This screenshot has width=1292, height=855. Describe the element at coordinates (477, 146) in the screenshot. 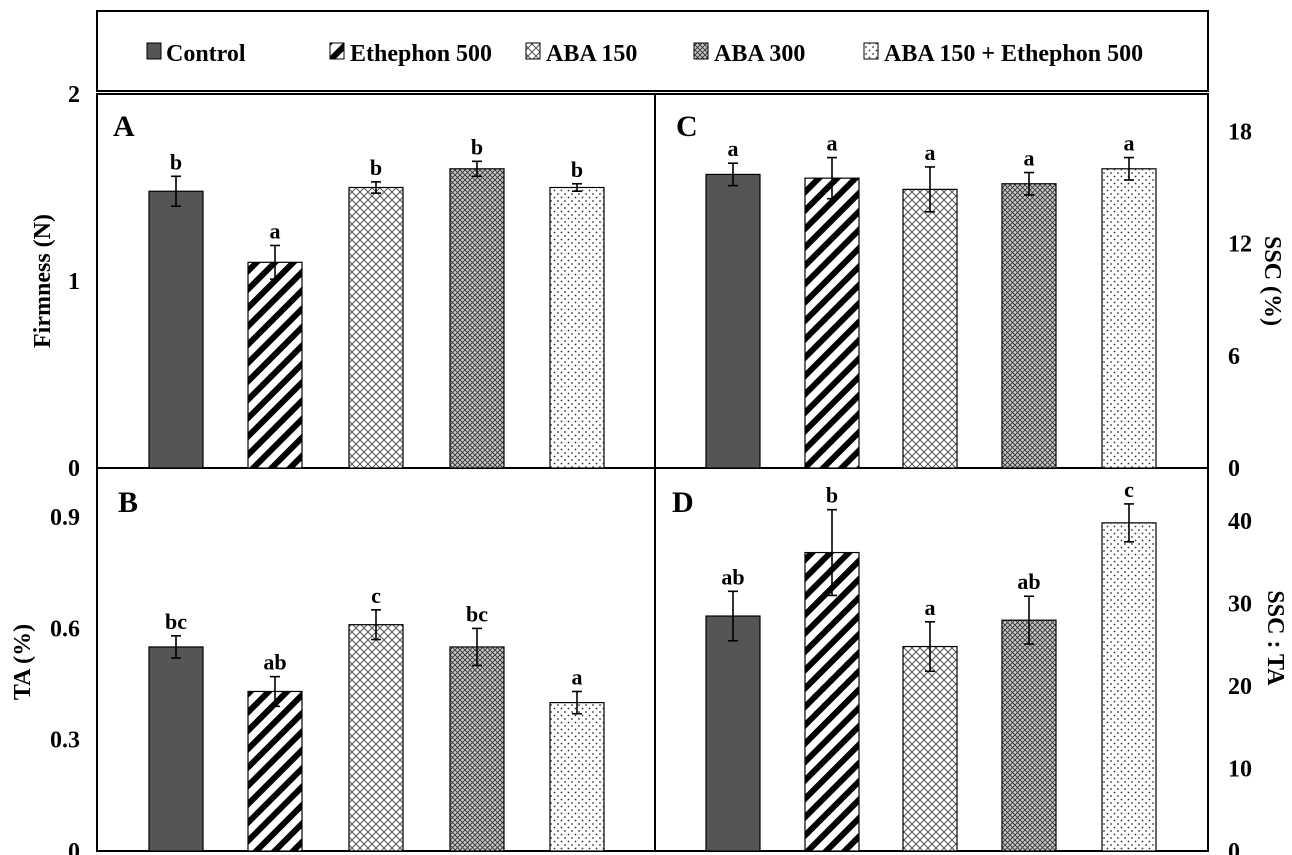

I see `panel-a-sig-letter-aba-300: b` at that location.